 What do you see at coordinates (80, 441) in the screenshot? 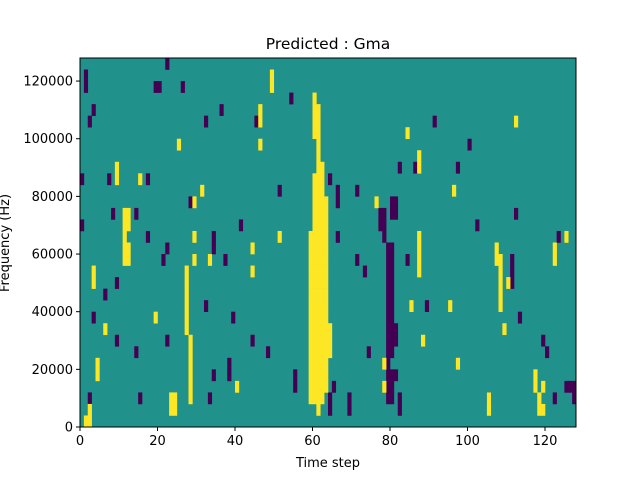
I see `x-tick-label: 0` at bounding box center [80, 441].